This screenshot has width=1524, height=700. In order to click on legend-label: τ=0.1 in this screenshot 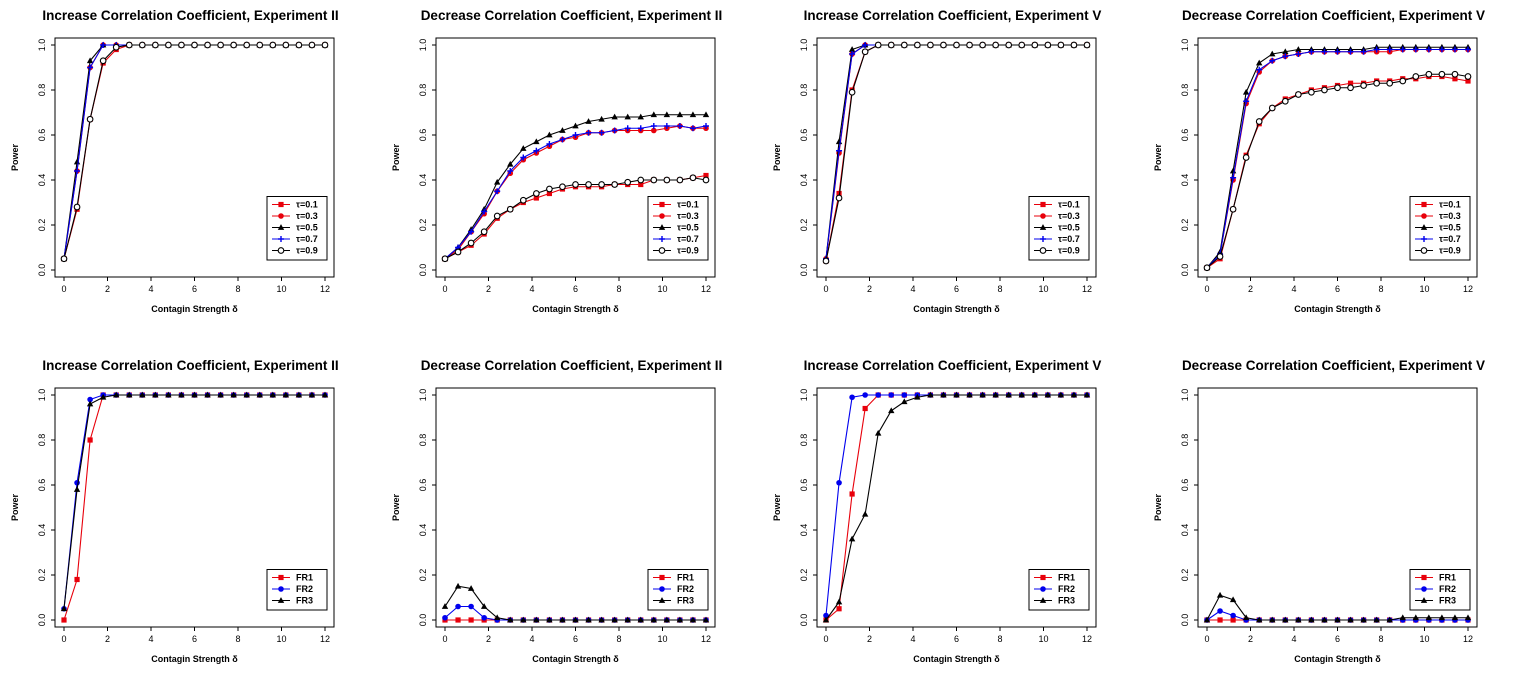, I will do `click(1450, 205)`.